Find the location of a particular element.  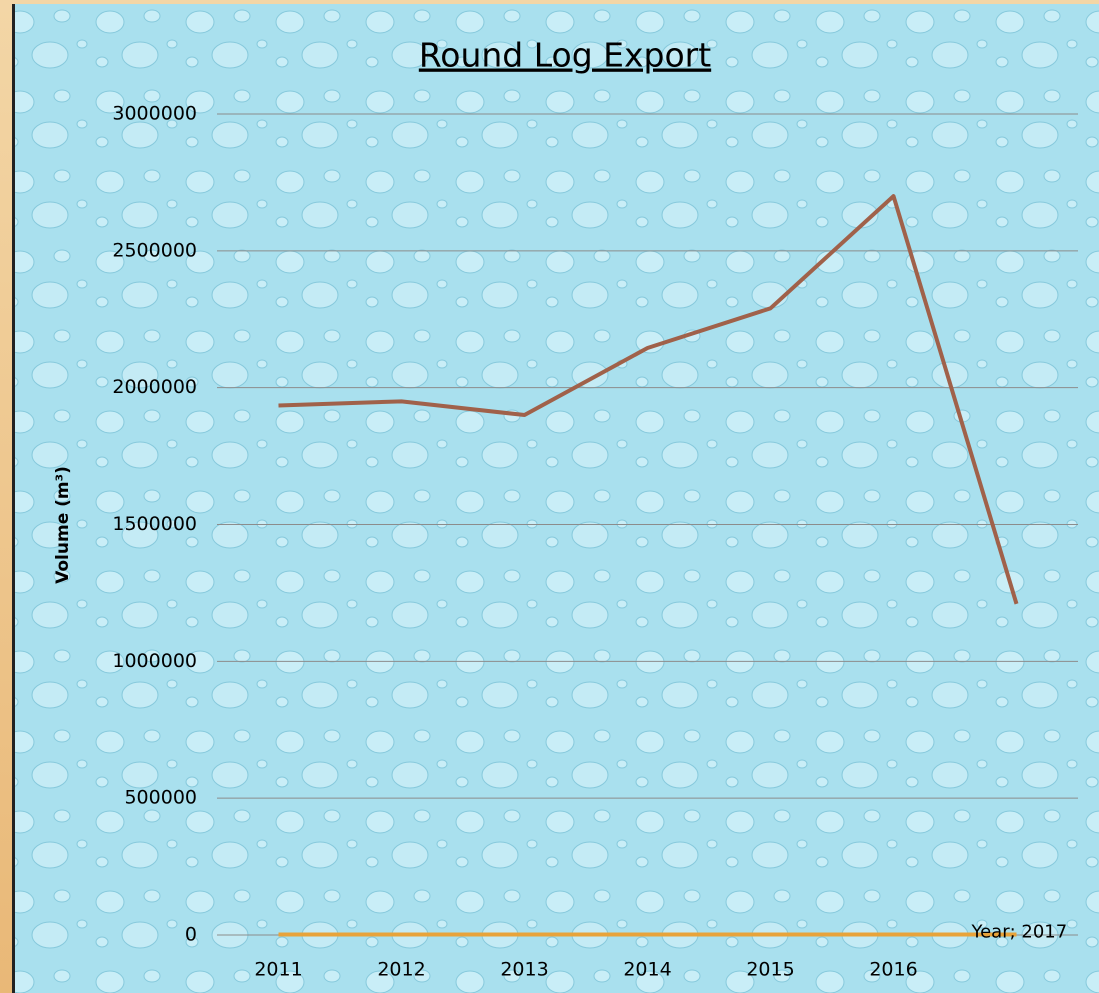

x-tick-label: 2011 is located at coordinates (278, 970).